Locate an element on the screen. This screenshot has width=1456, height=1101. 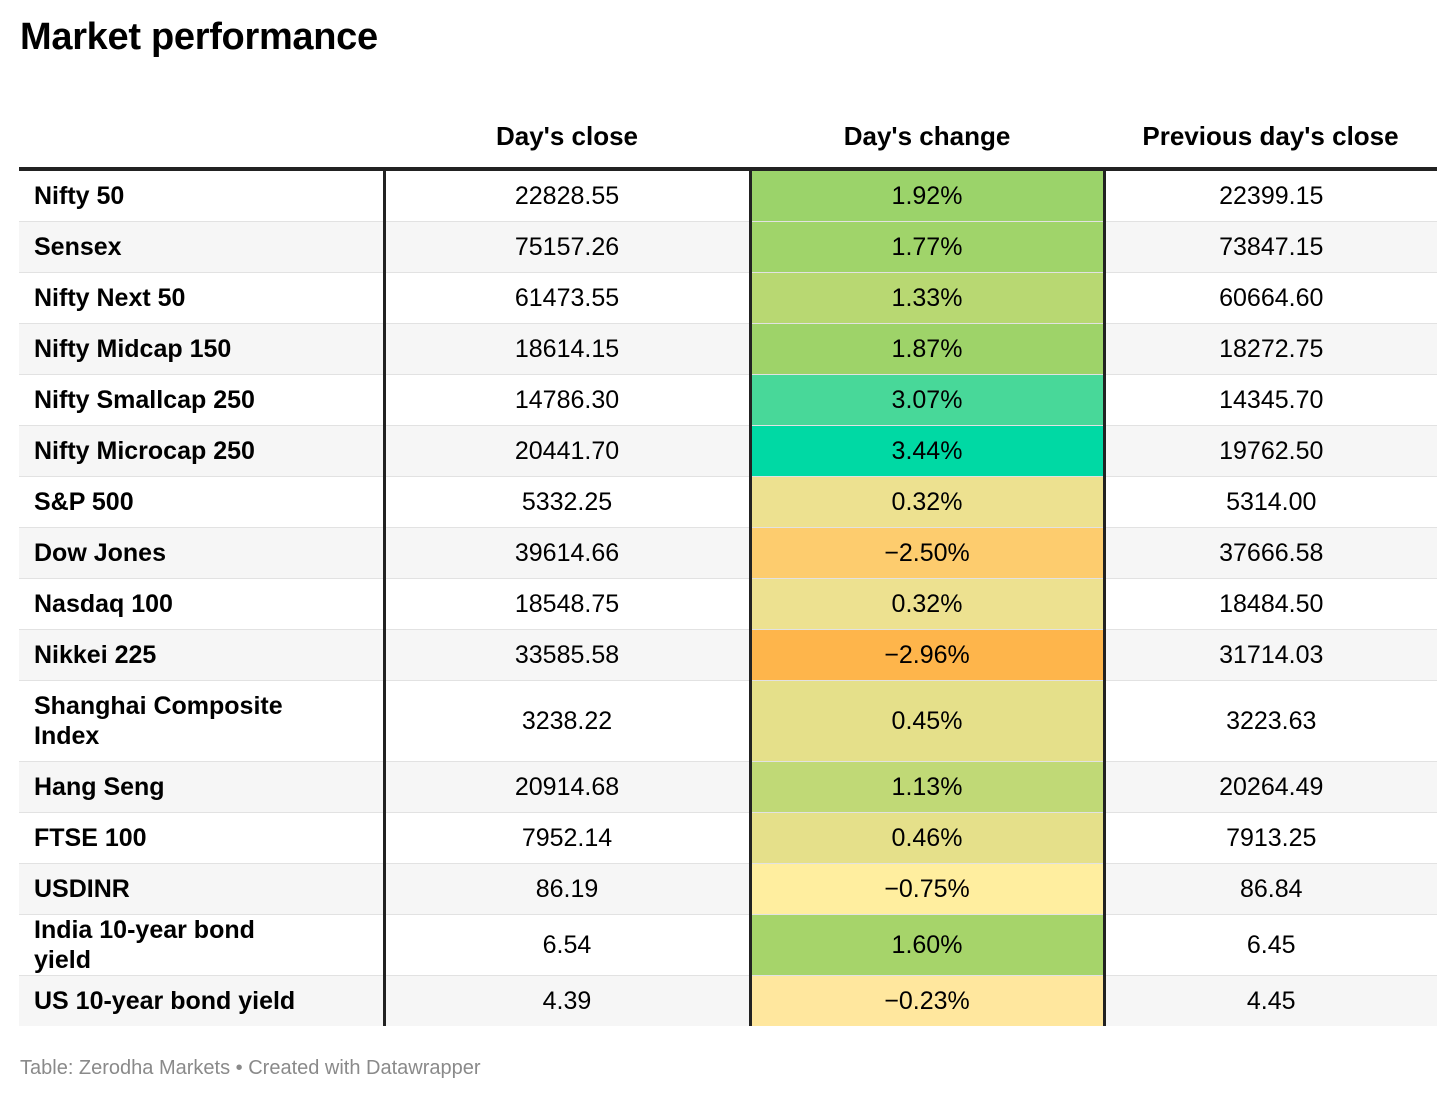
row-previous-close: 19762.50 is located at coordinates (1270, 451).